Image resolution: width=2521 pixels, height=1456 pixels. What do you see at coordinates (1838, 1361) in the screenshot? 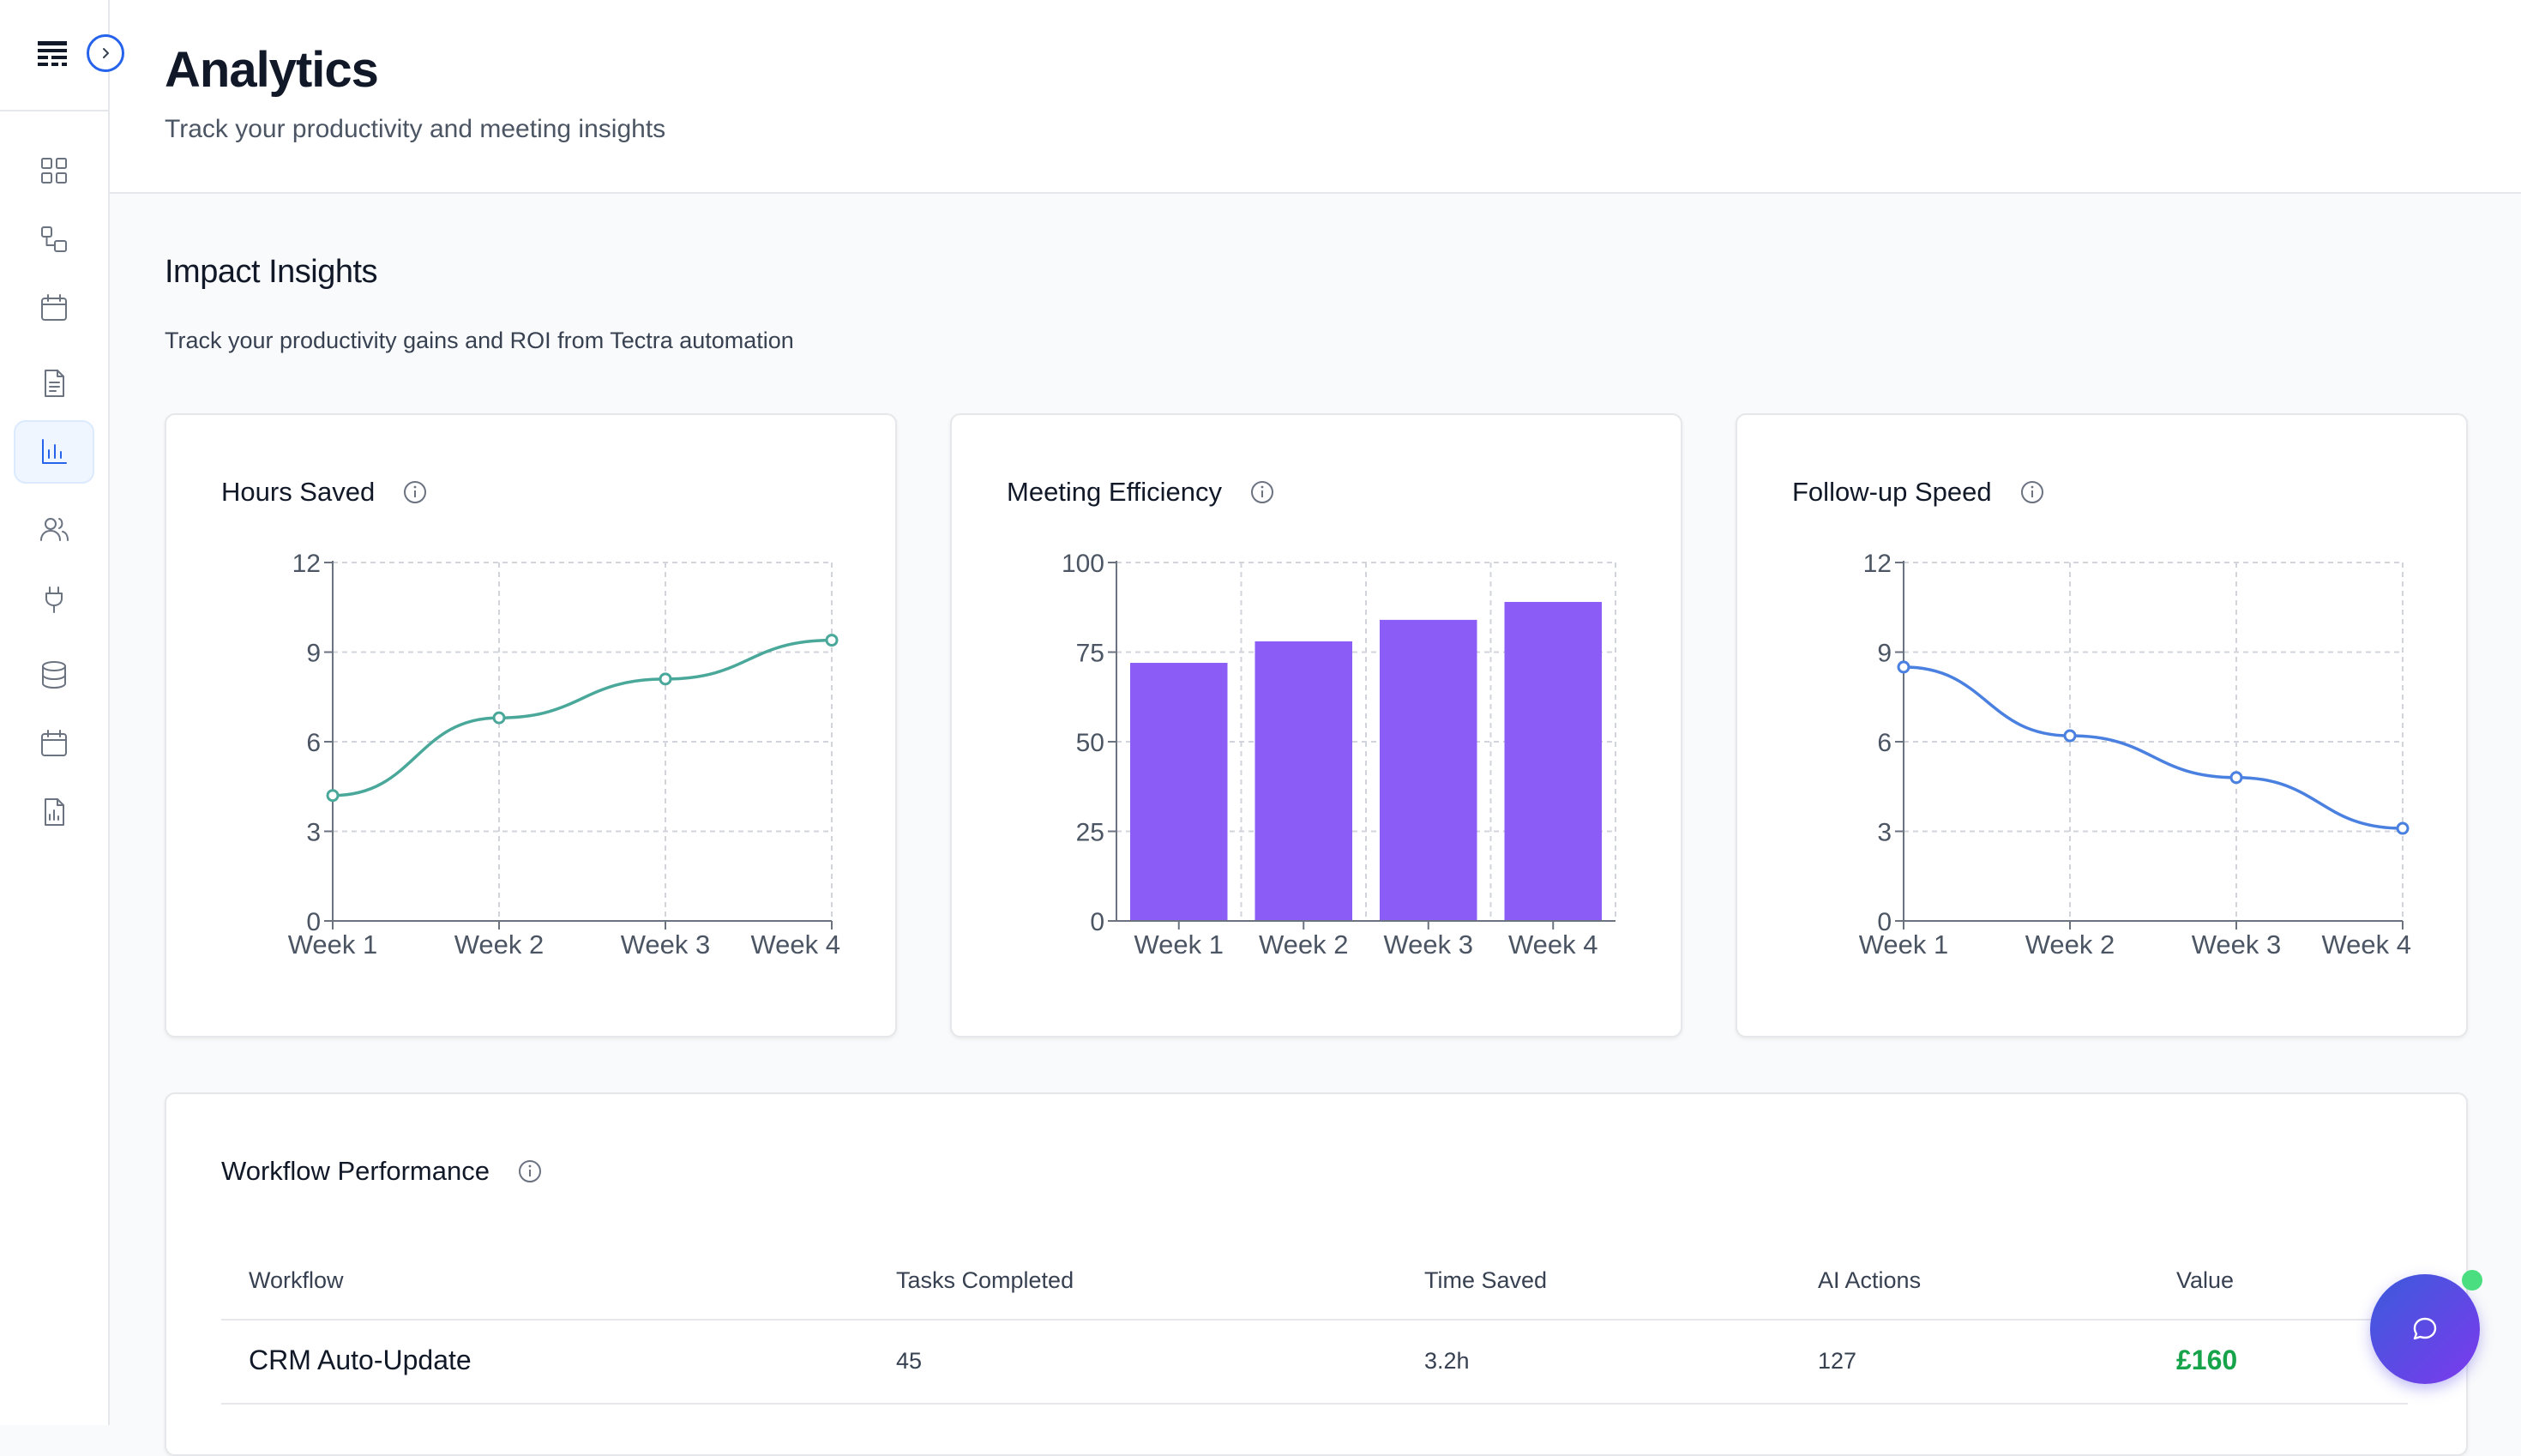
I see `ai-actions: 127` at bounding box center [1838, 1361].